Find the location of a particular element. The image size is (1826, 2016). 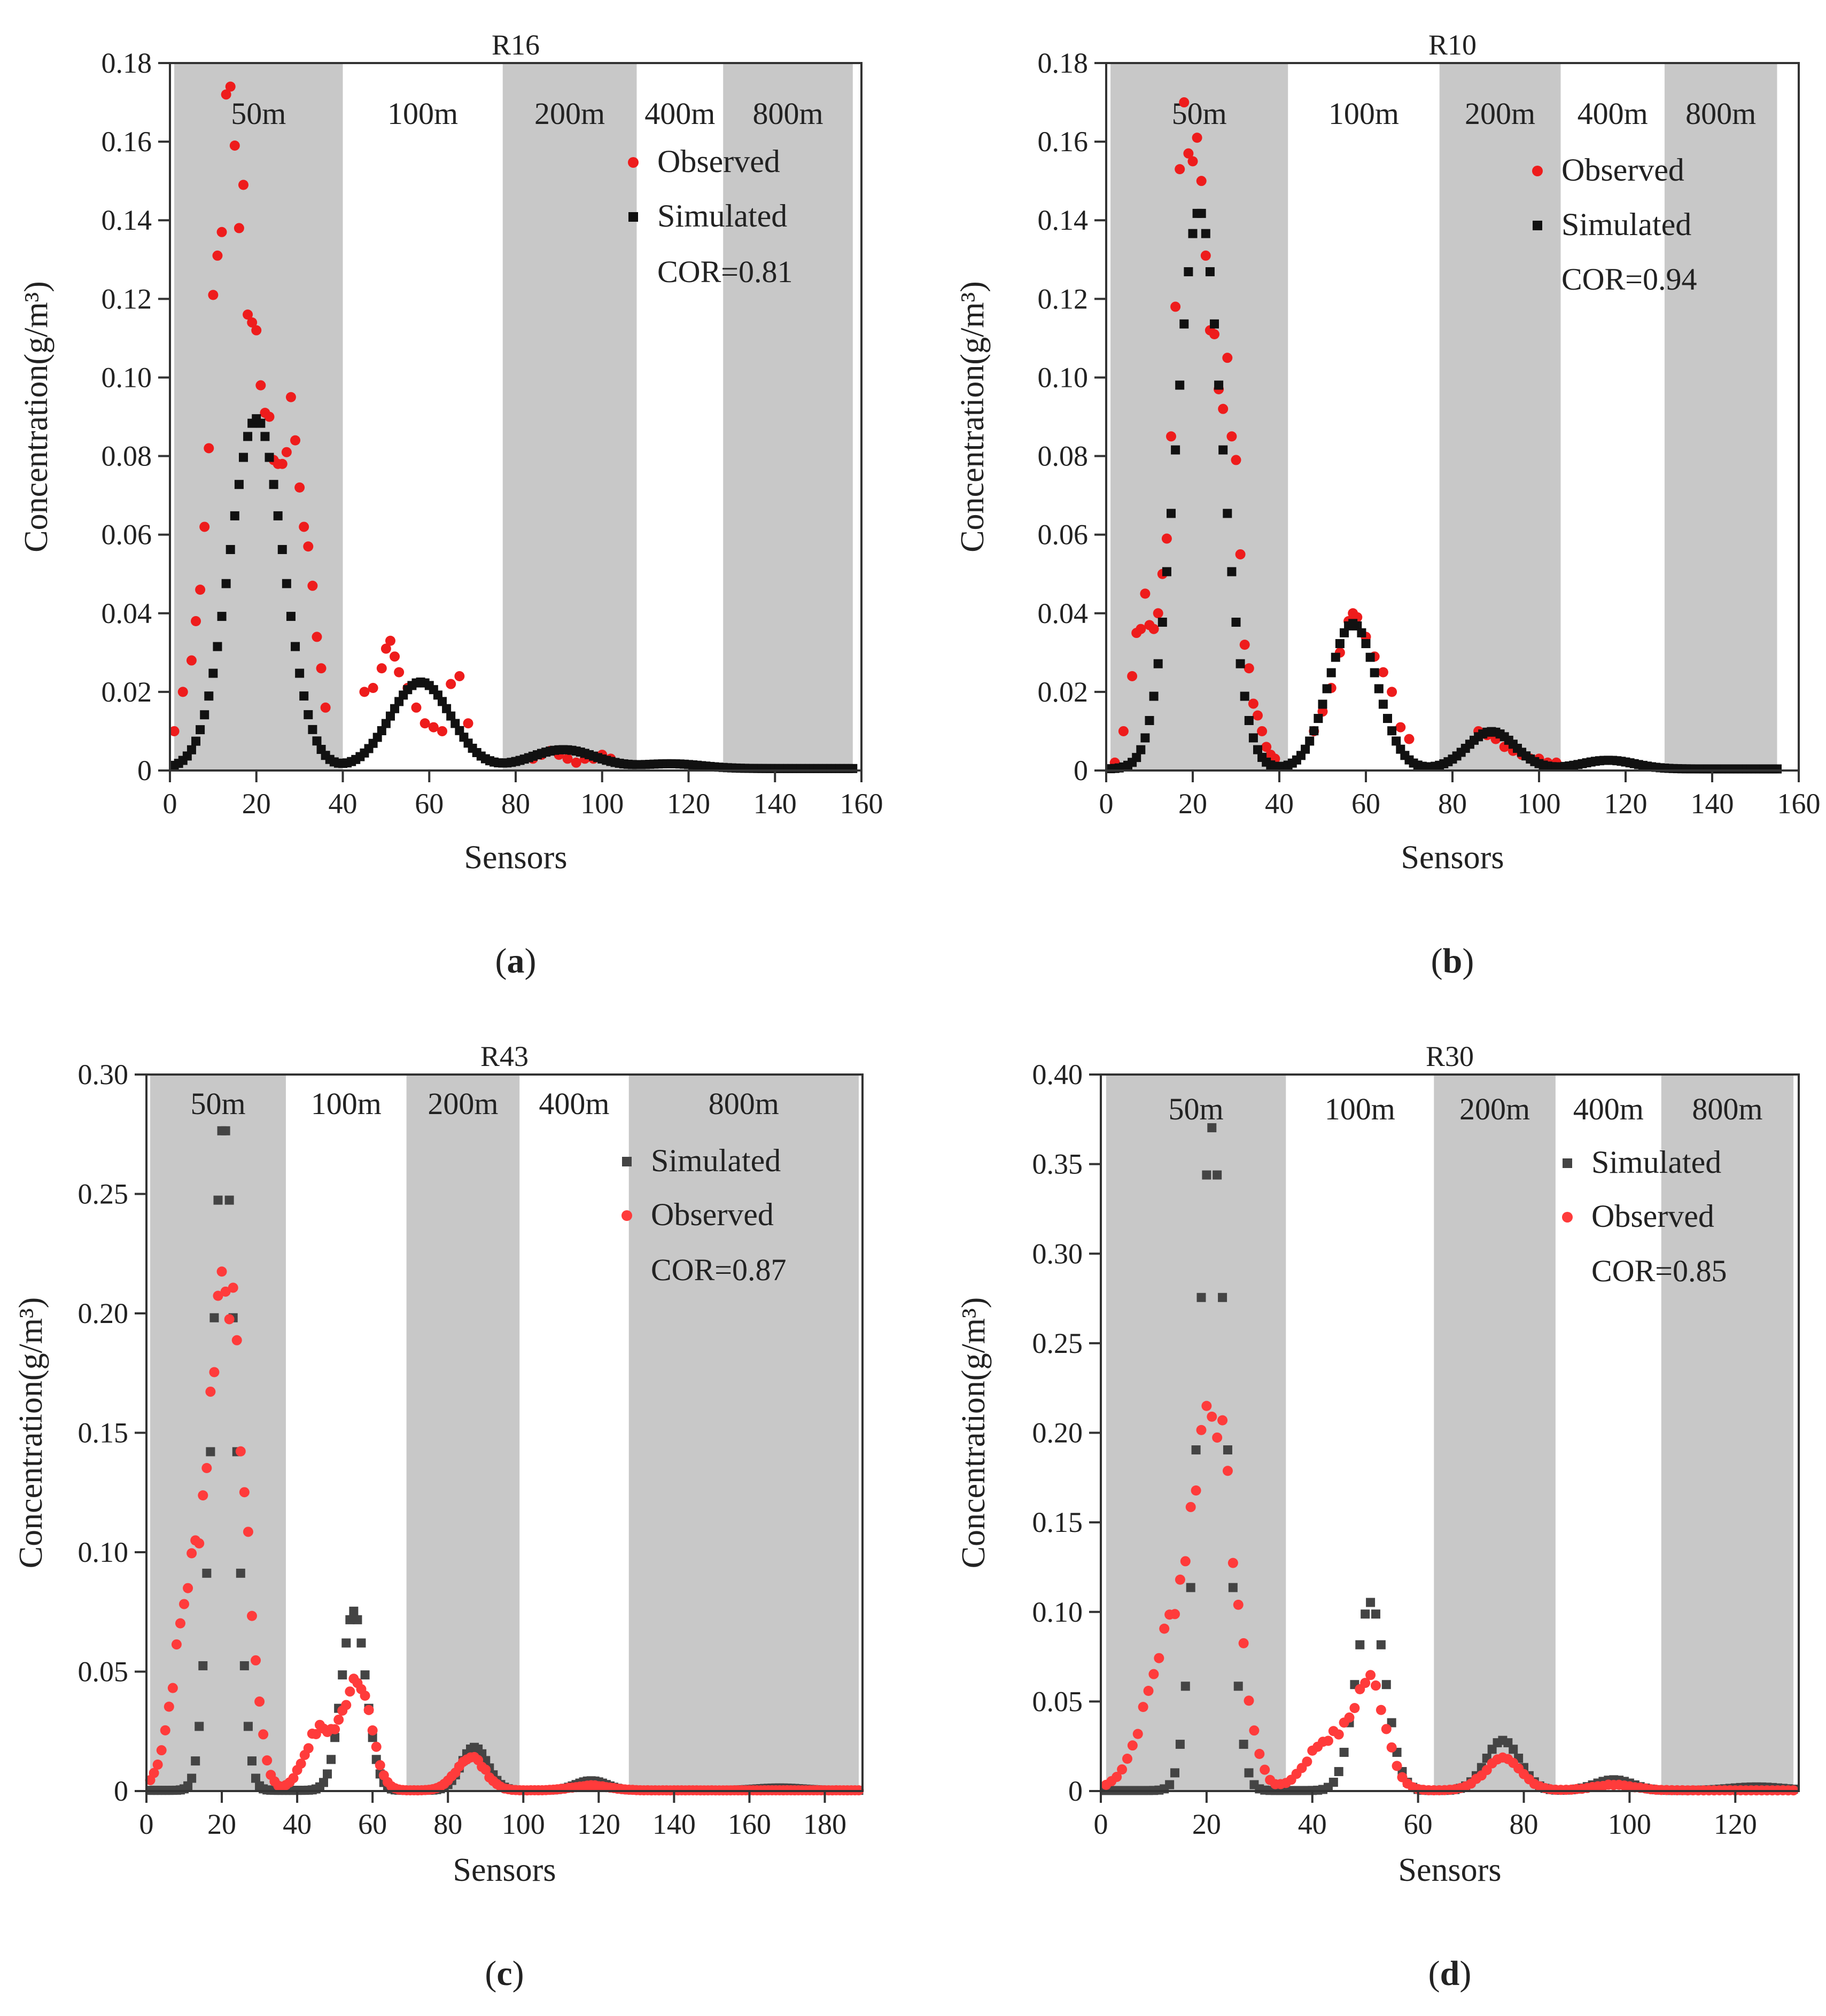

legend-label: Simulated is located at coordinates (1626, 224).